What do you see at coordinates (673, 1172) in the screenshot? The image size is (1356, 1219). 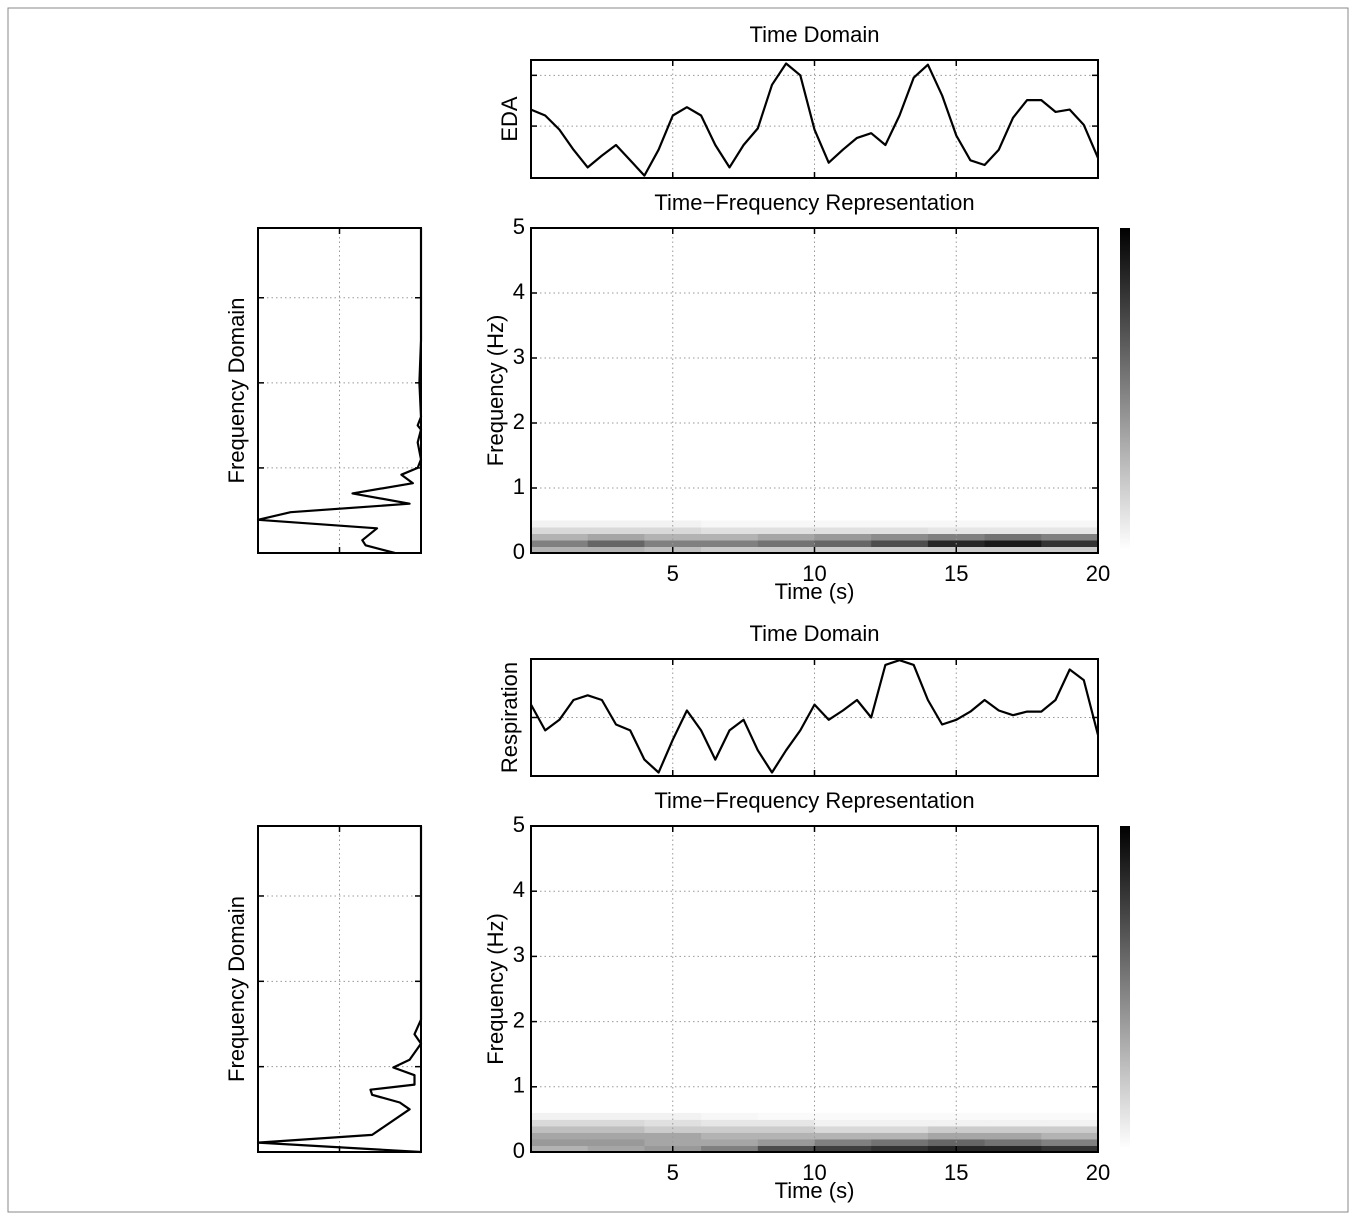 I see `x-tick-label: 5` at bounding box center [673, 1172].